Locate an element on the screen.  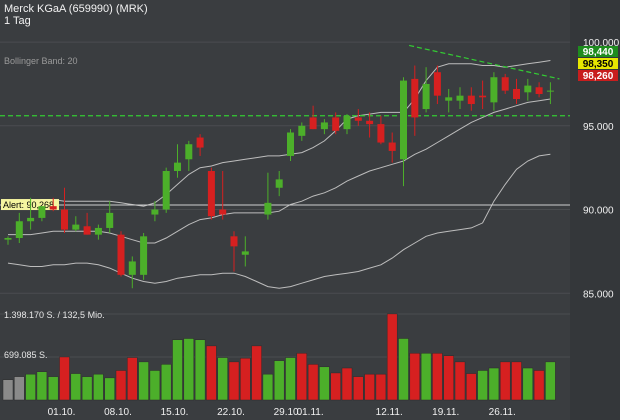
price-tick-label: 100.000 is located at coordinates (601, 43).